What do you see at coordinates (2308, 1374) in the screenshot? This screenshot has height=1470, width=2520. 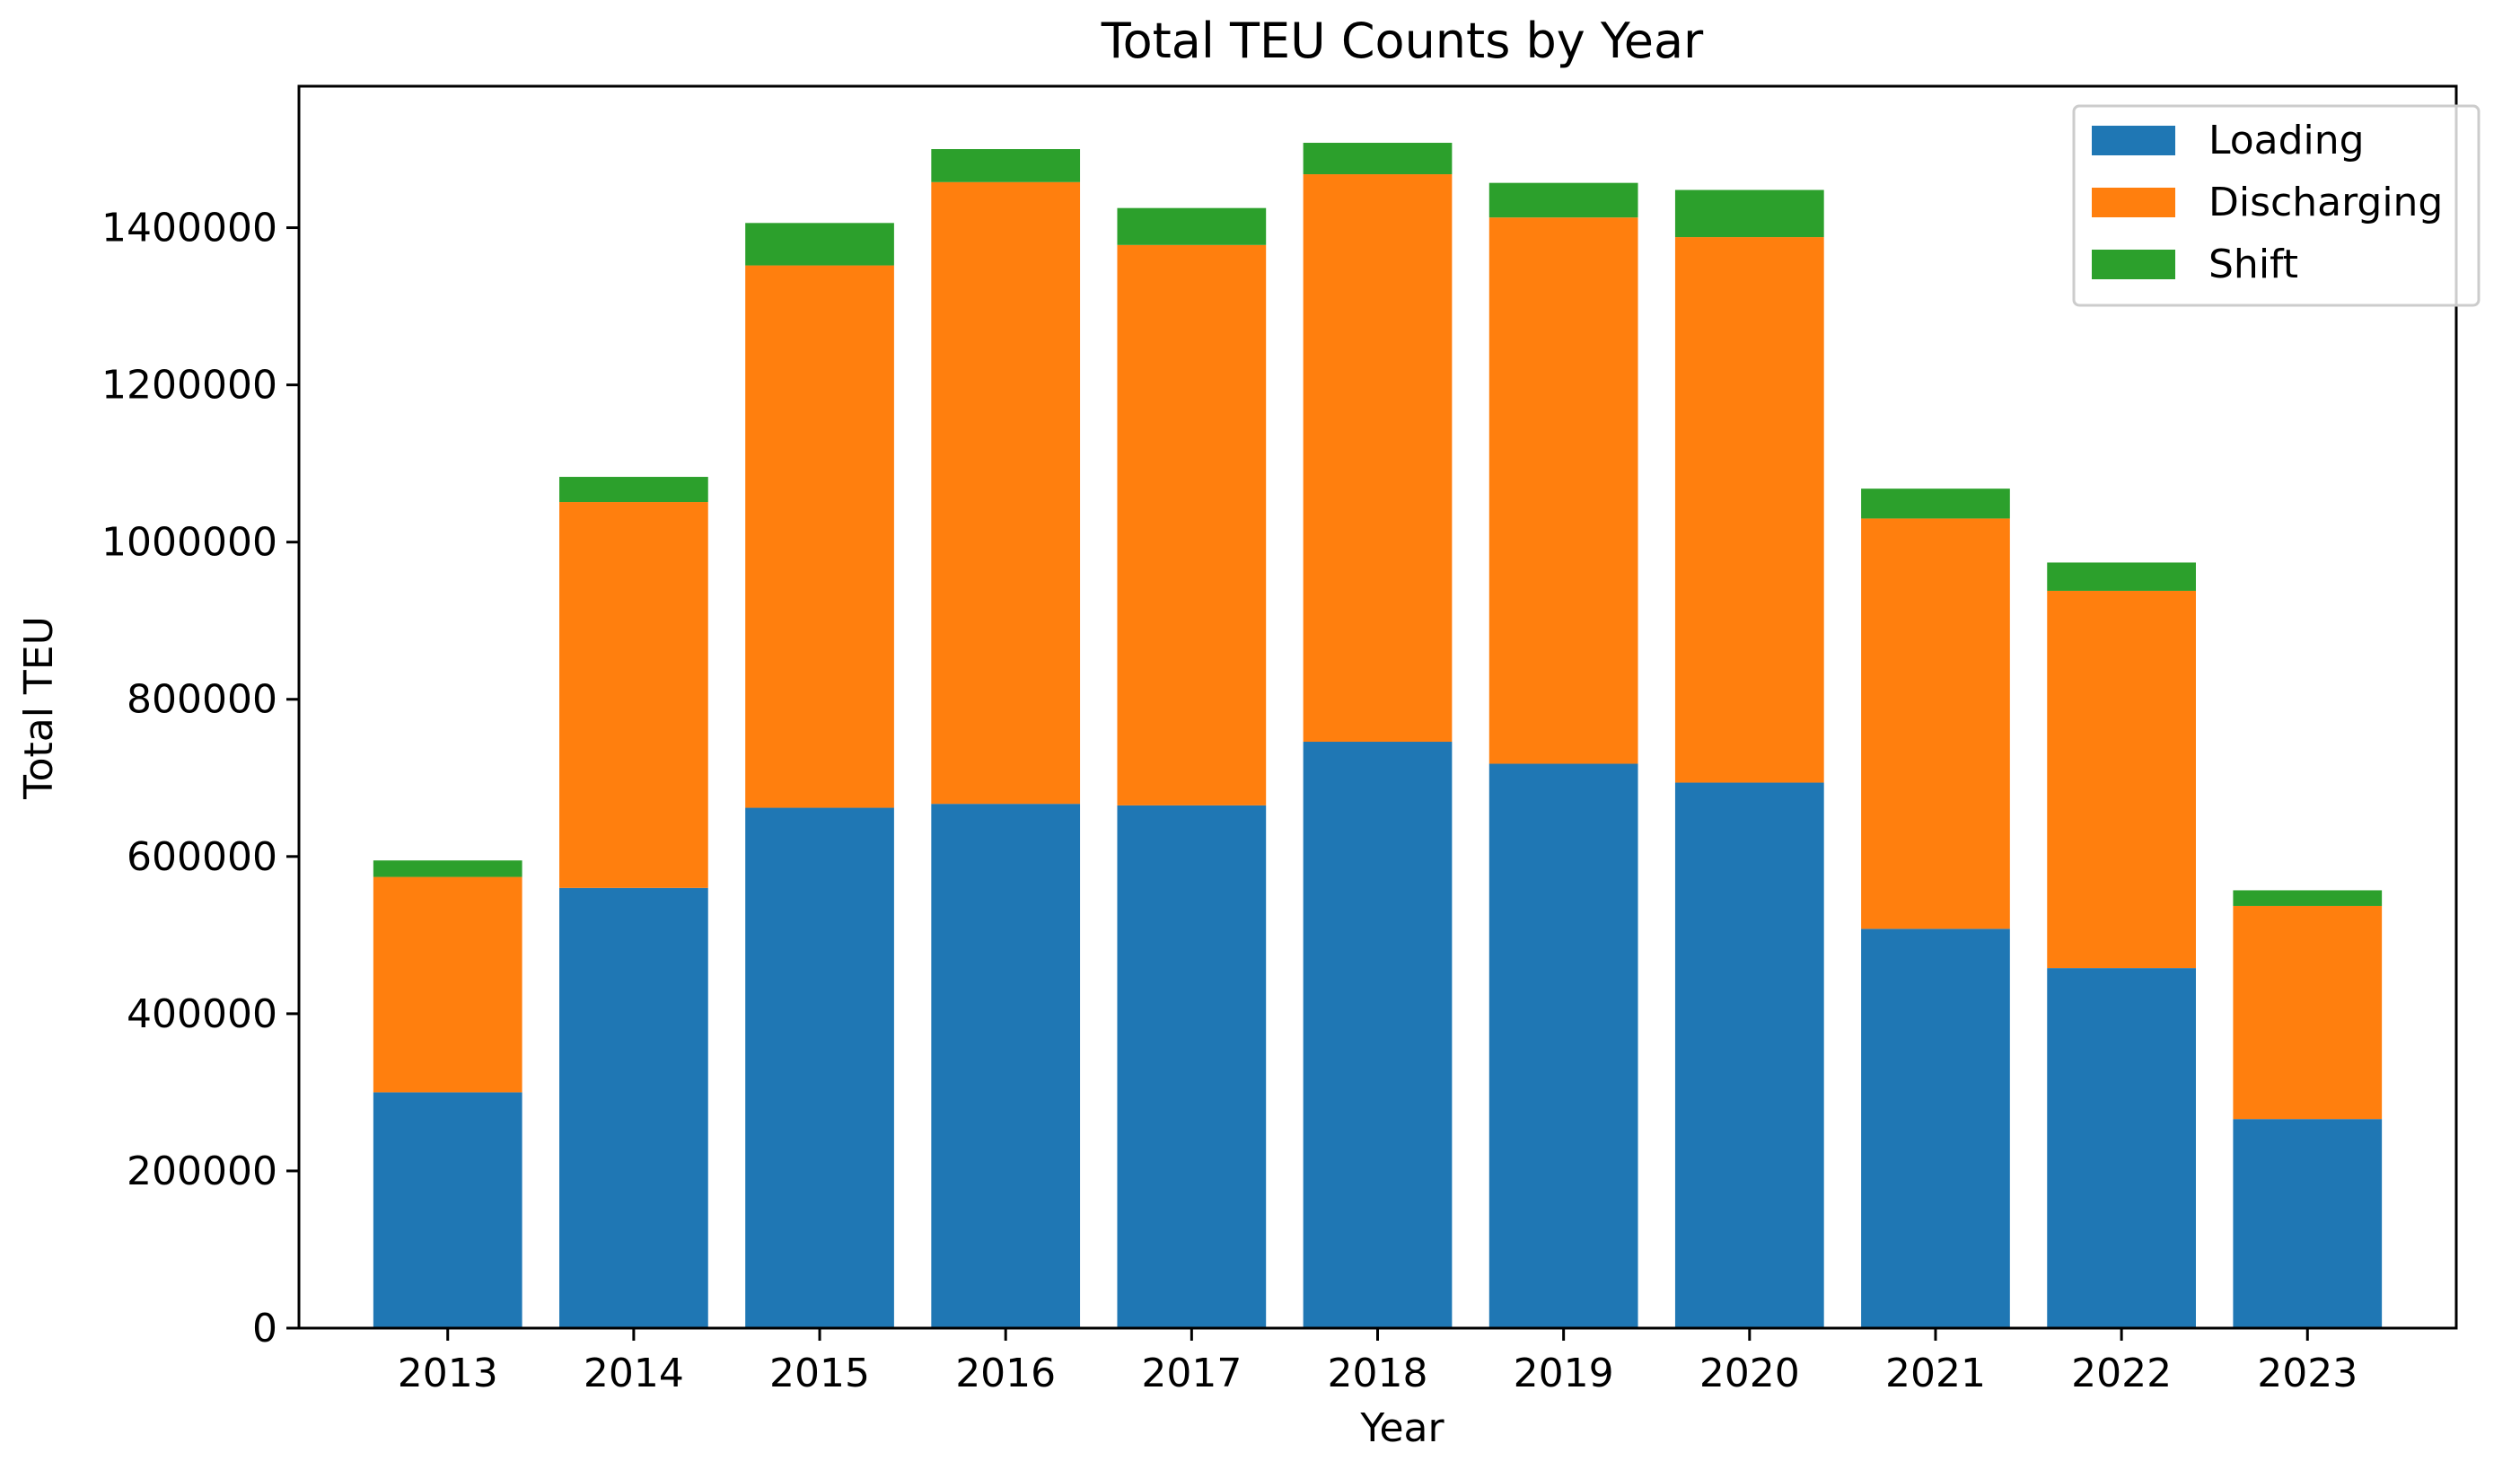 I see `x-tick-label: 2023` at bounding box center [2308, 1374].